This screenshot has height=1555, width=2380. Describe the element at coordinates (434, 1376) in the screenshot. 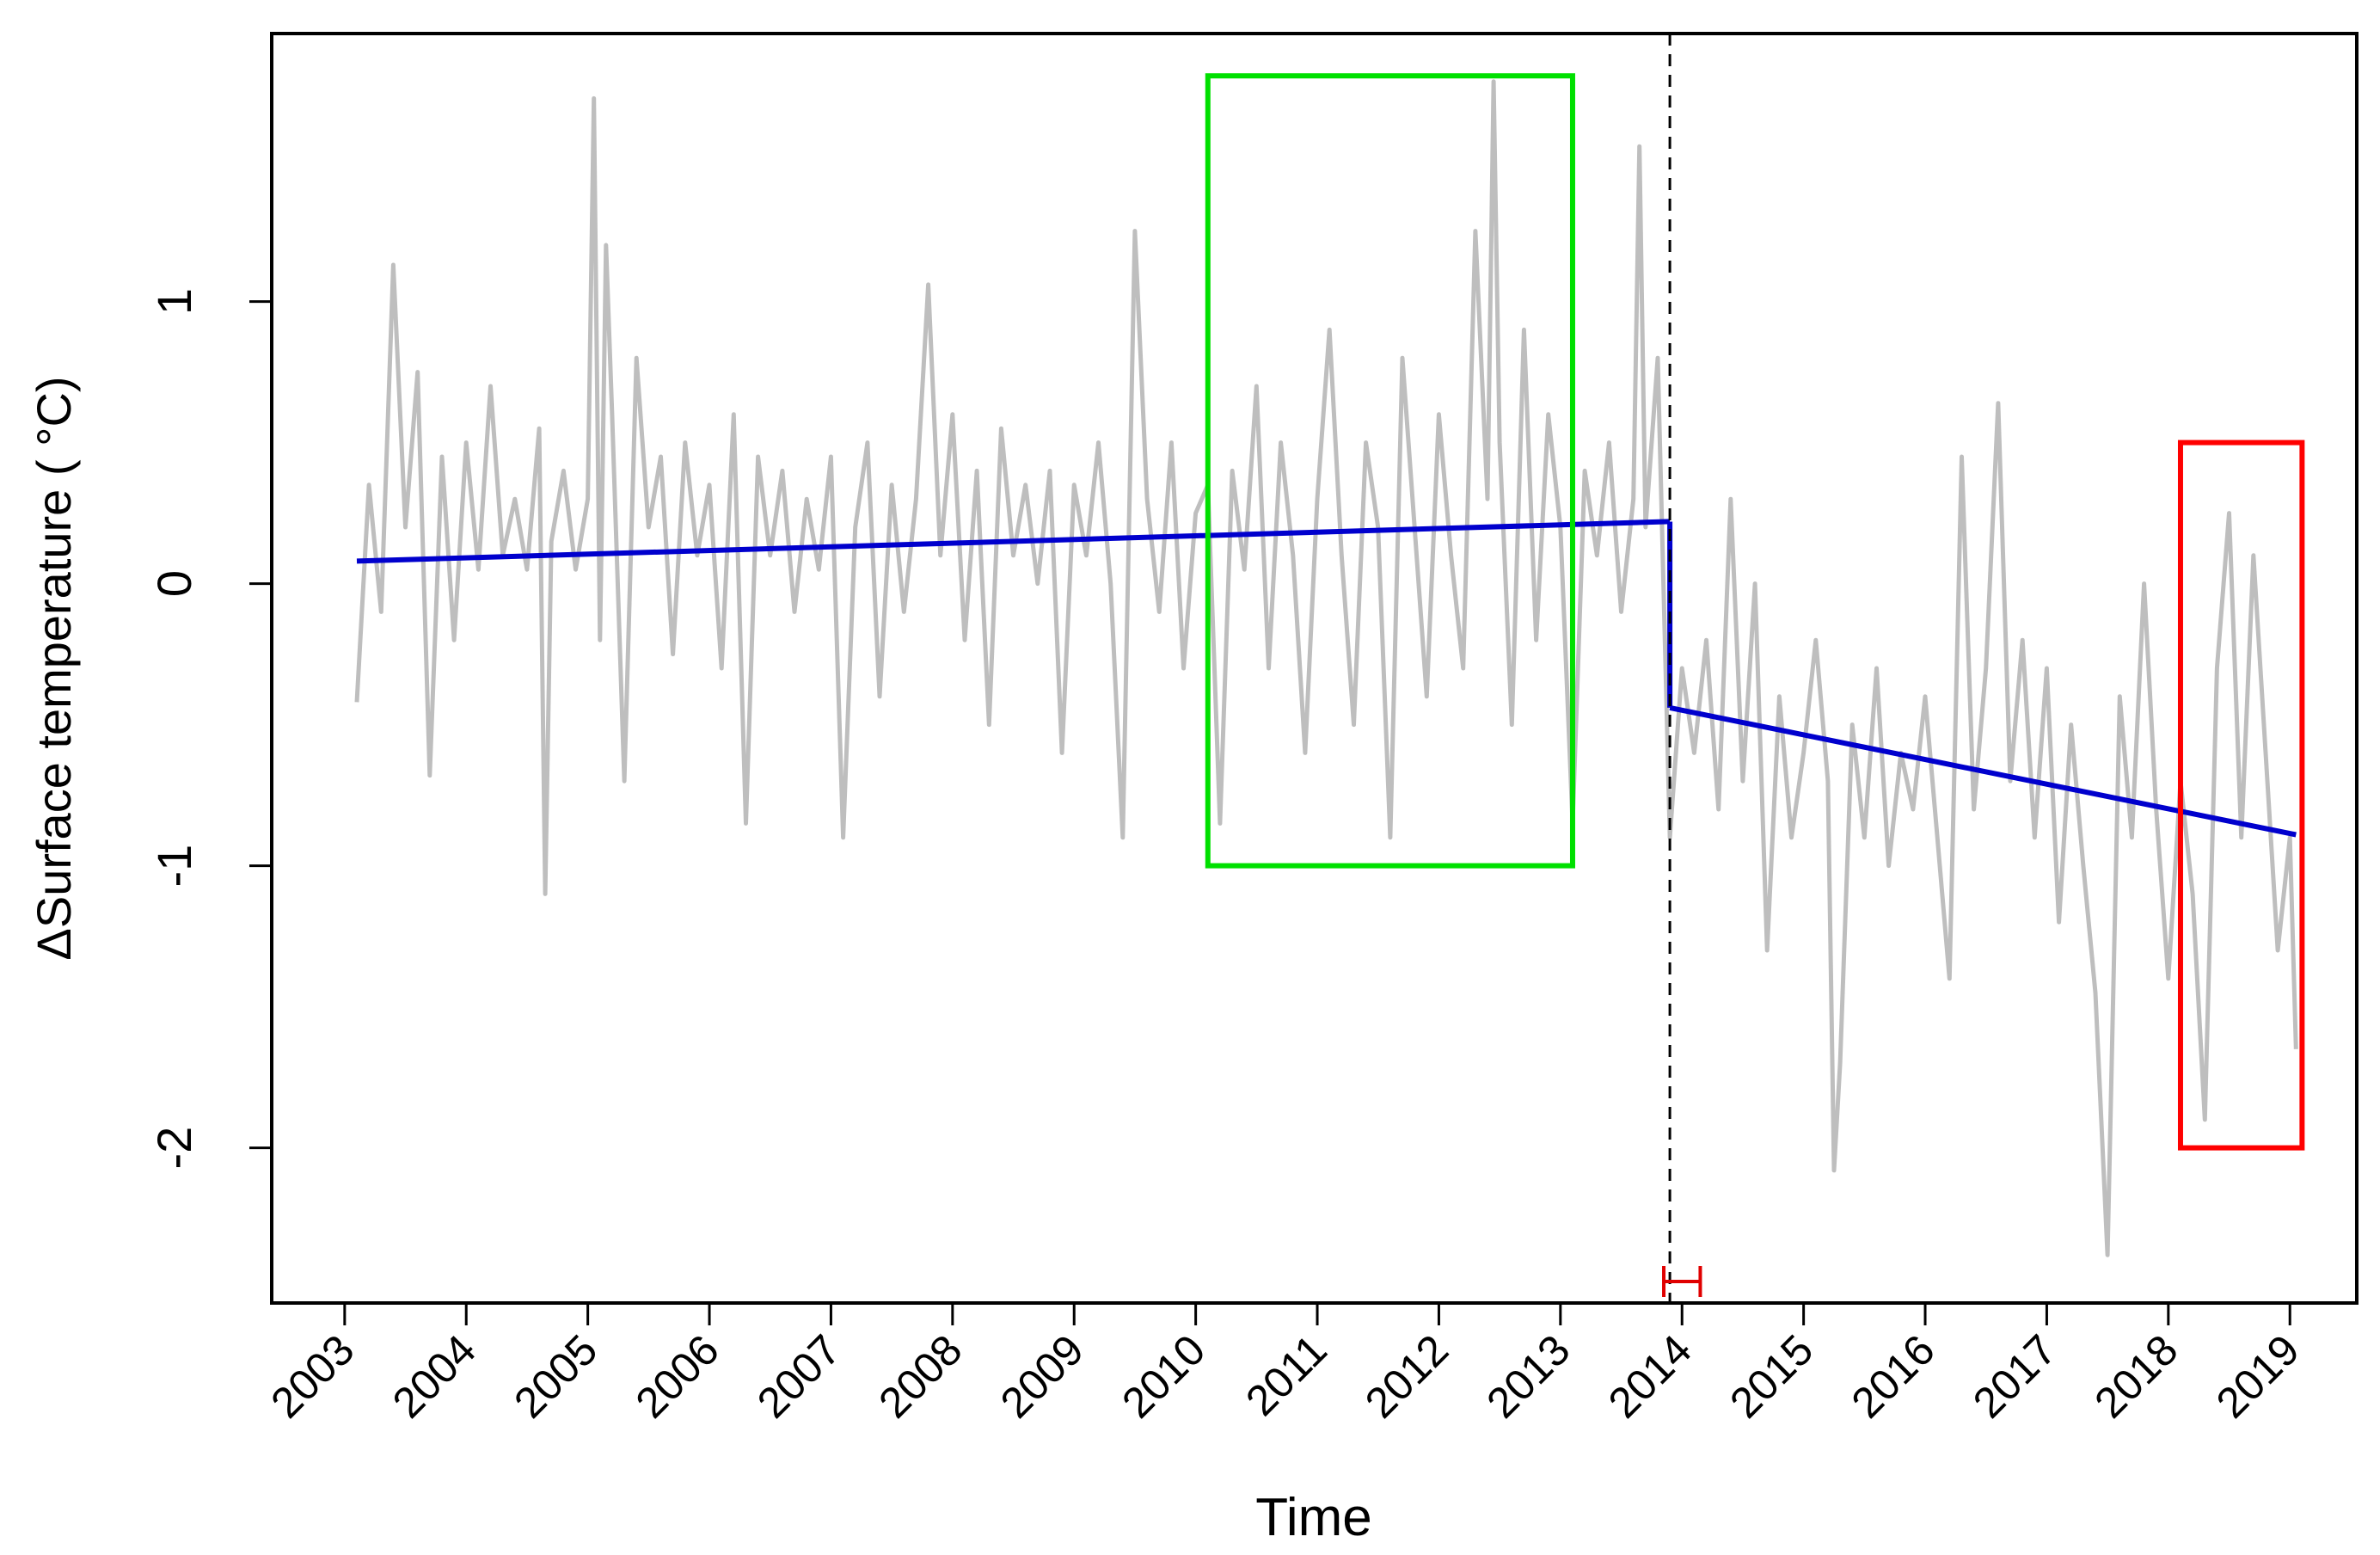

I see `x-tick-label: 2004` at that location.